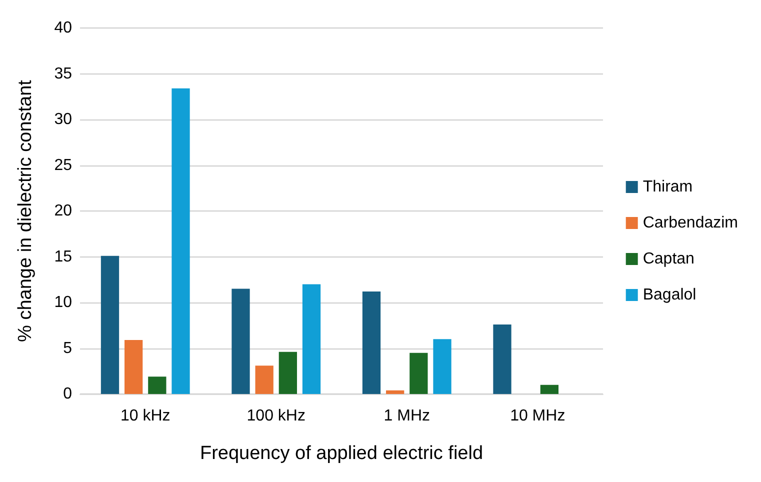 The image size is (761, 482). I want to click on y-tick-label: 30, so click(63, 119).